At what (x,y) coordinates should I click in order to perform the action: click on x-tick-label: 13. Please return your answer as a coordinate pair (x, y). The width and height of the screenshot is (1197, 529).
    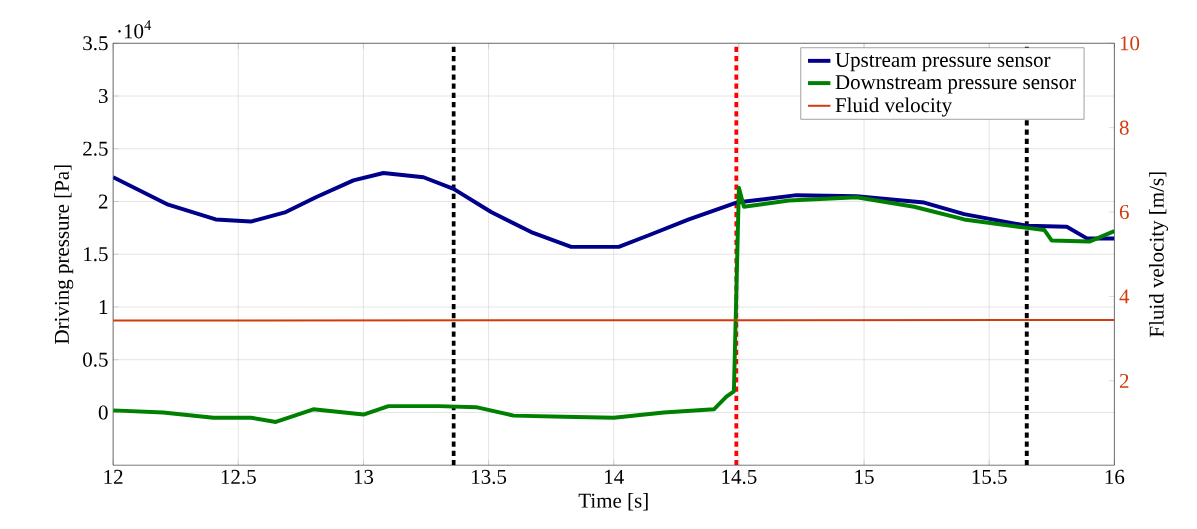
    Looking at the image, I should click on (364, 476).